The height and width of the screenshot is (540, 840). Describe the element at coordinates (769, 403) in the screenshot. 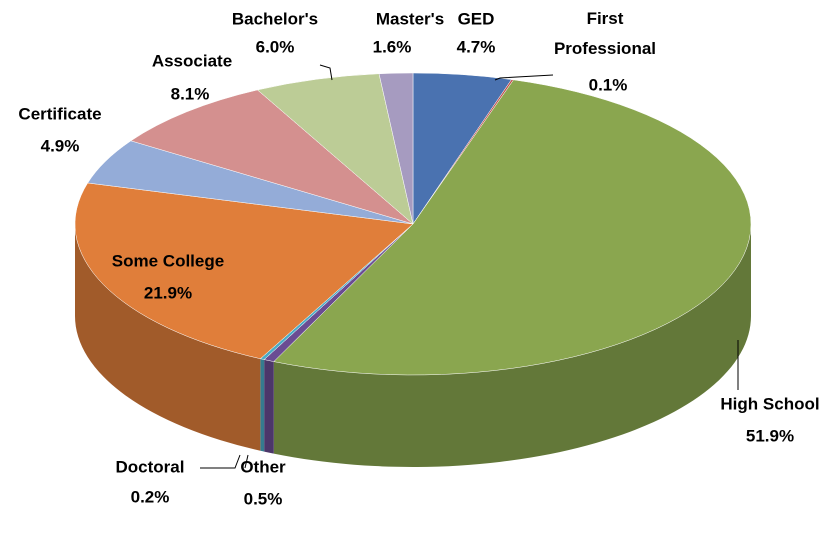

I see `slice-label: High School` at that location.